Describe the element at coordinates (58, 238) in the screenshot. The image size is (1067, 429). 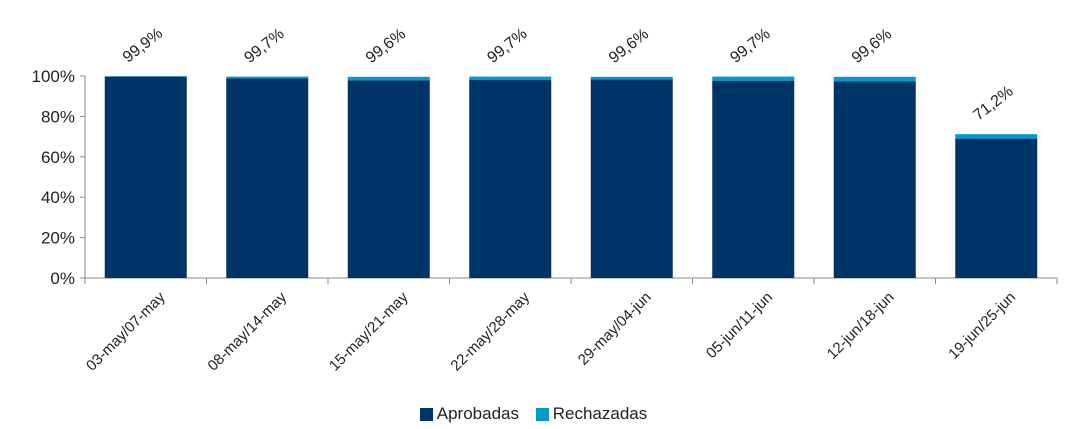
I see `y-tick-label: 20%` at that location.